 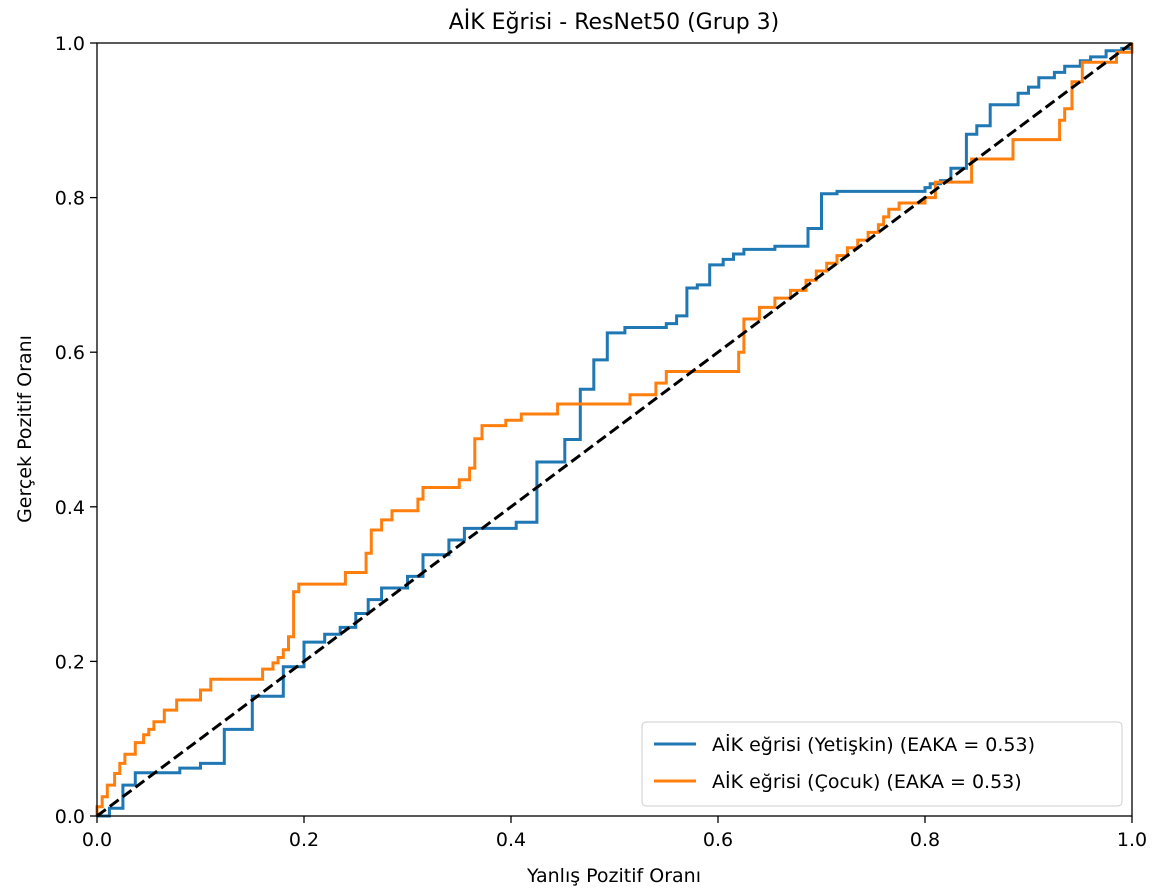 I want to click on x-tick-label: 0.2, so click(x=304, y=840).